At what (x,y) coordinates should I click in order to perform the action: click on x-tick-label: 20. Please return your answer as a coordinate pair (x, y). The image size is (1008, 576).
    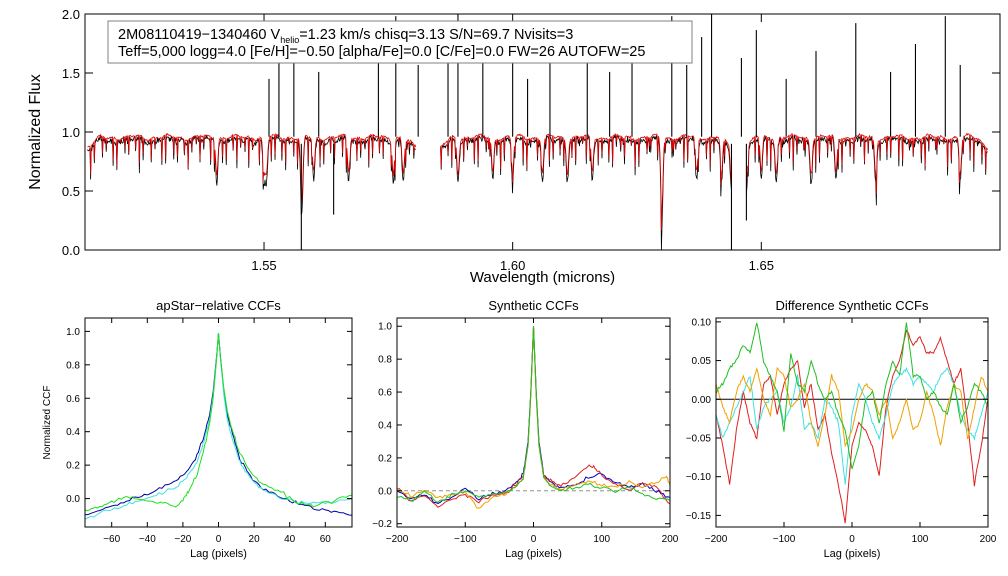
    Looking at the image, I should click on (255, 539).